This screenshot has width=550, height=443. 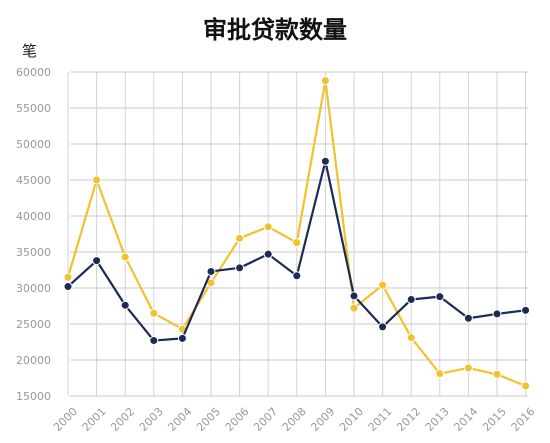 What do you see at coordinates (322, 419) in the screenshot?
I see `x-tick-label: 2009` at bounding box center [322, 419].